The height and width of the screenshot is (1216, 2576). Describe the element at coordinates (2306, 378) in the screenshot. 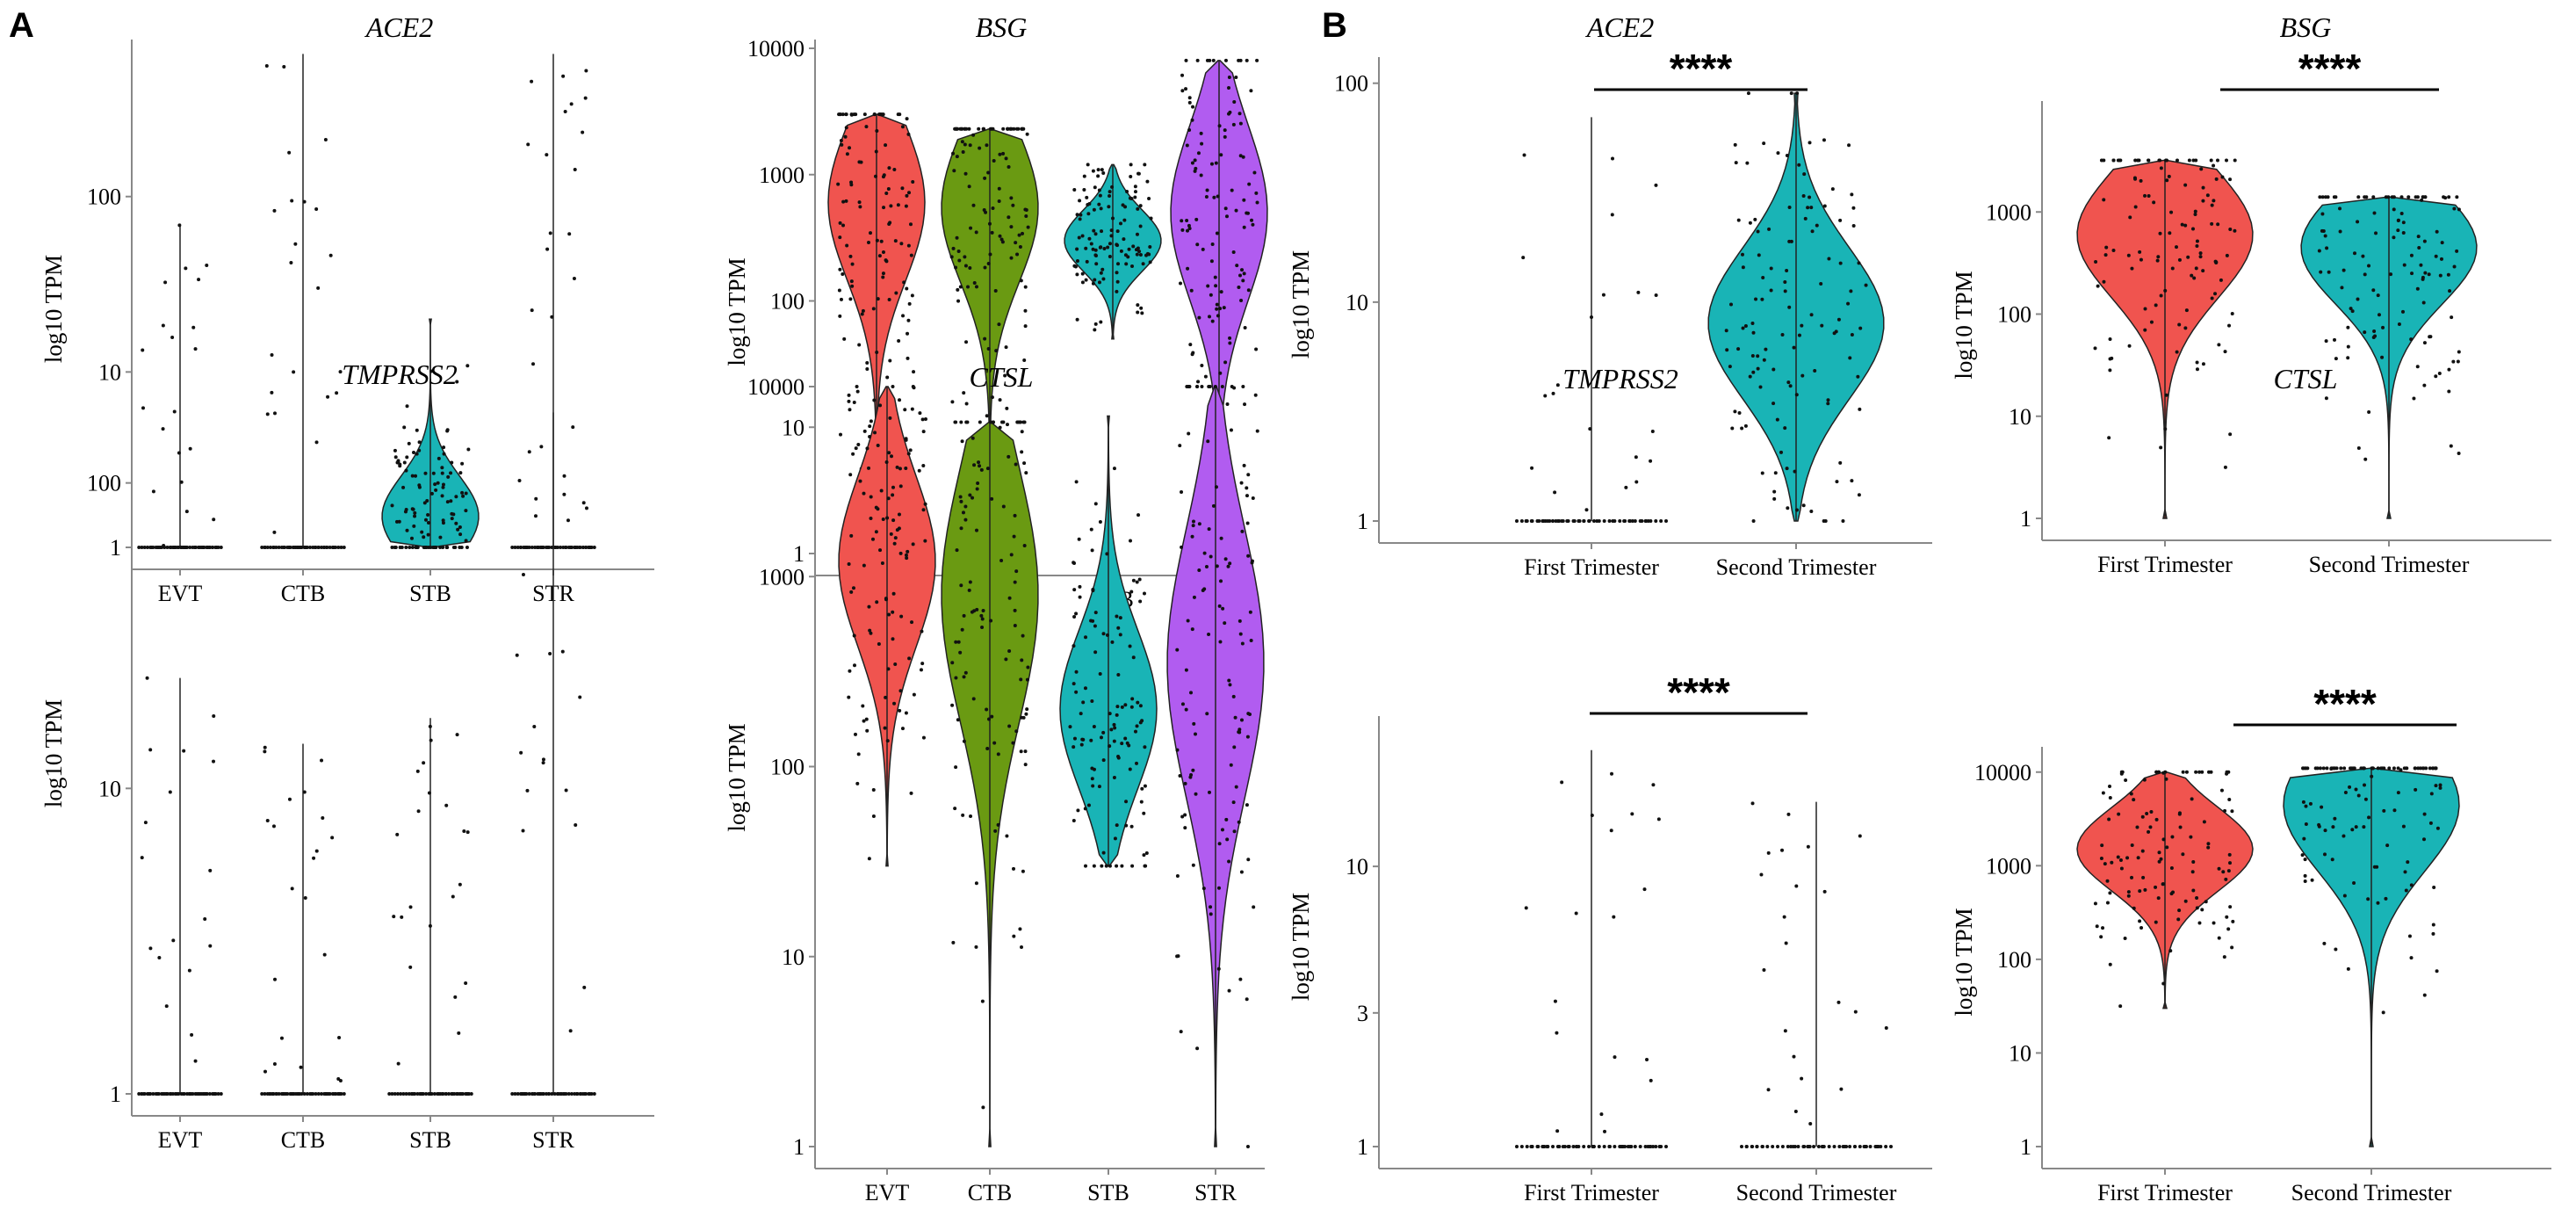

I see `chart-title: CTSL` at that location.